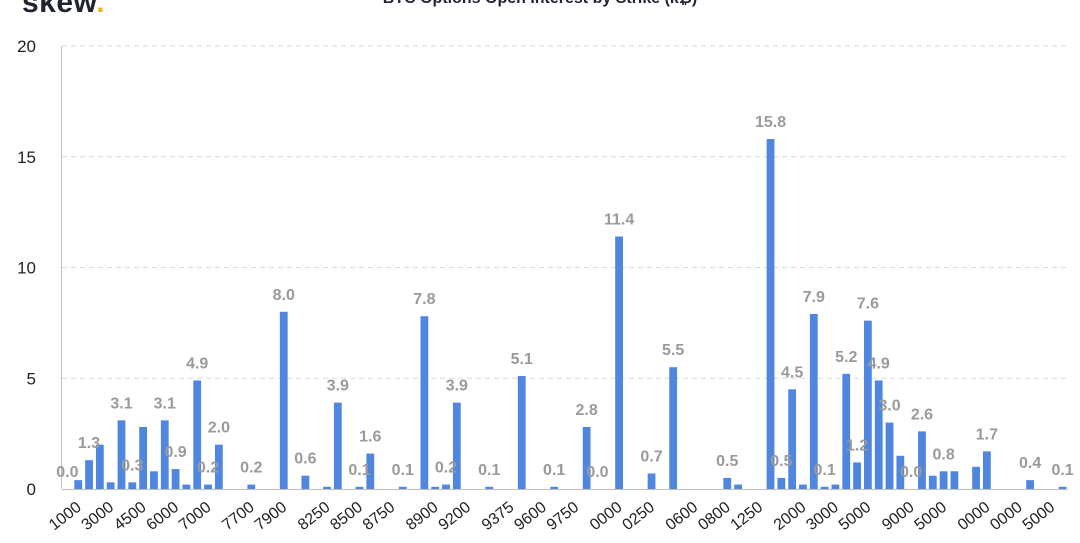 This screenshot has height=543, width=1080. I want to click on y-tick-label: 5, so click(31, 378).